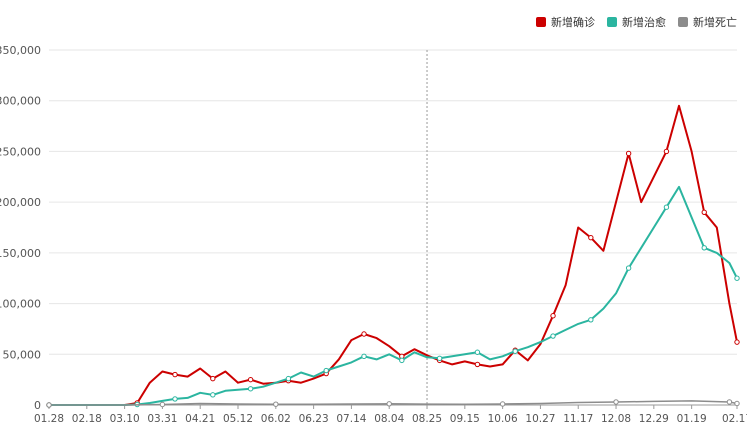  Describe the element at coordinates (49, 419) in the screenshot. I see `x-tick-label: 01.28` at that location.